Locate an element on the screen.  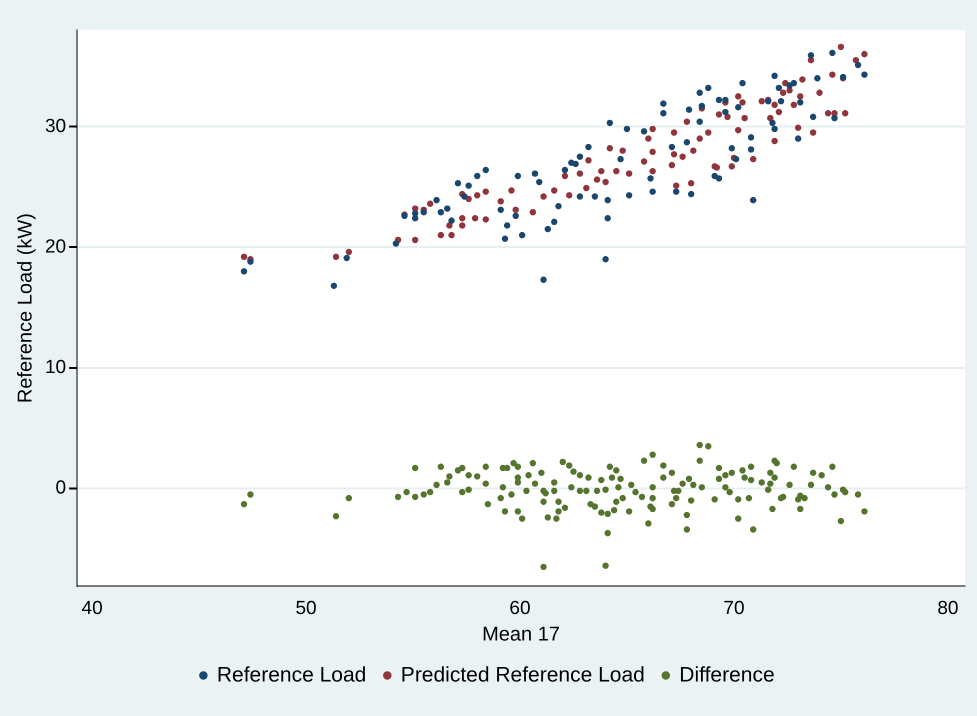
legend-label: Difference is located at coordinates (727, 674).